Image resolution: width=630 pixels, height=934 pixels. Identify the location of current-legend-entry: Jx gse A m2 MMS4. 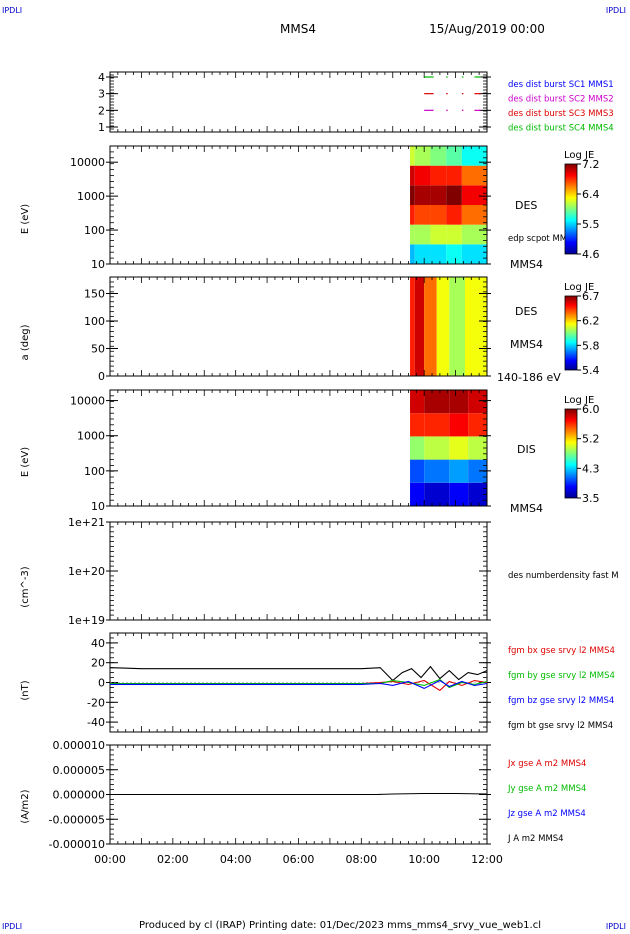
(546, 764).